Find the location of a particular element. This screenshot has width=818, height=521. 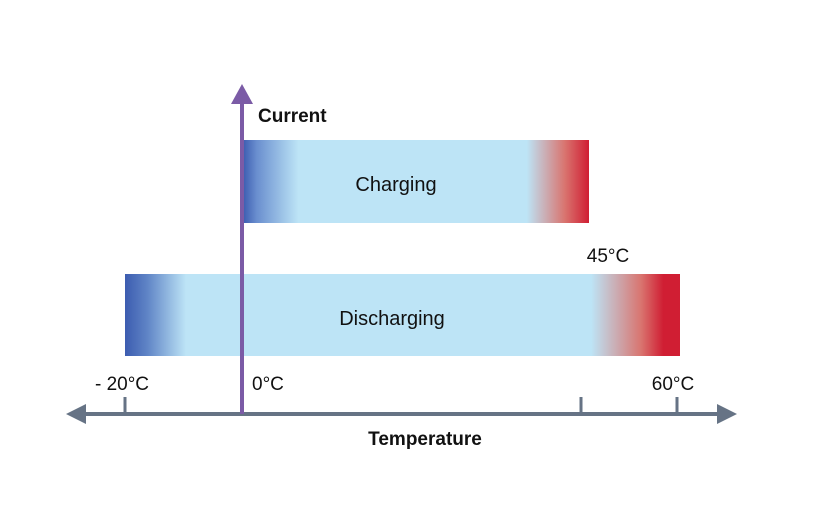

charging-band is located at coordinates (416, 181).